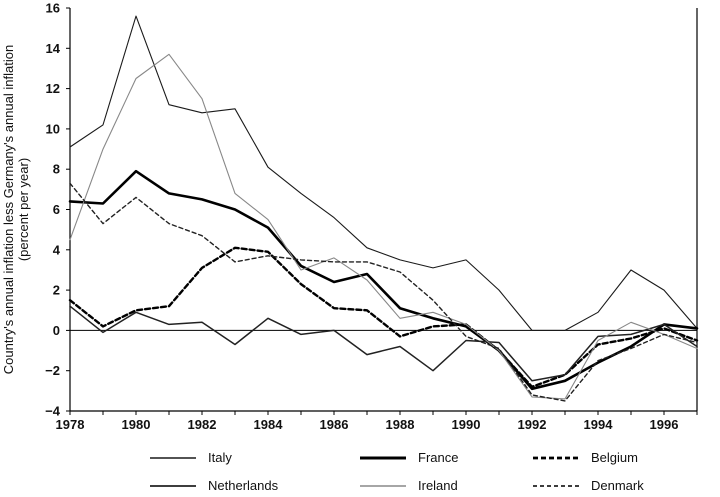  I want to click on x-tick-label: 1980, so click(136, 424).